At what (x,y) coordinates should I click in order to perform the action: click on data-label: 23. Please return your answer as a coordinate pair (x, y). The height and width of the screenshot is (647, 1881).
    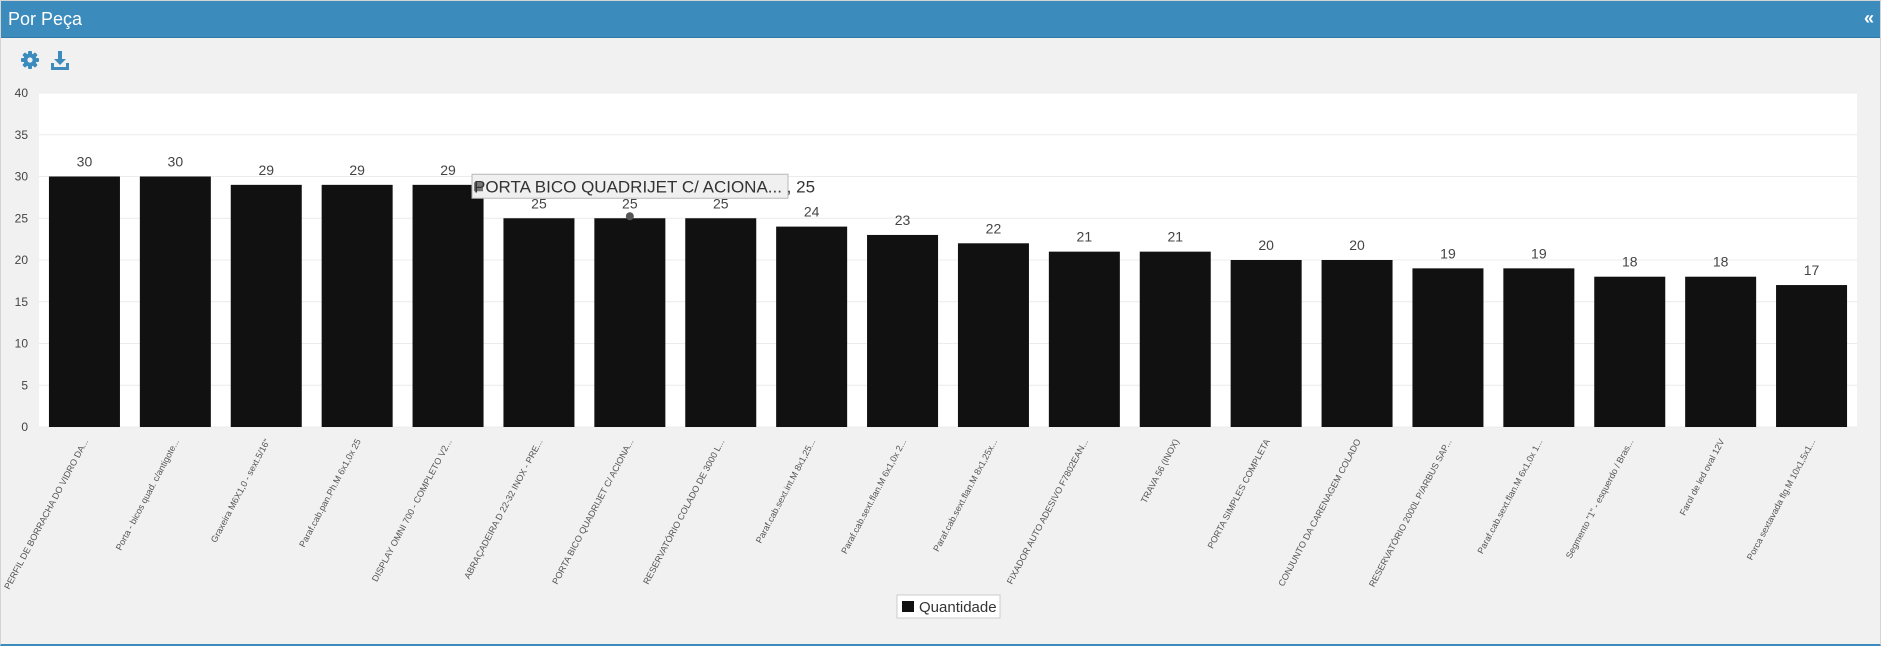
    Looking at the image, I should click on (903, 220).